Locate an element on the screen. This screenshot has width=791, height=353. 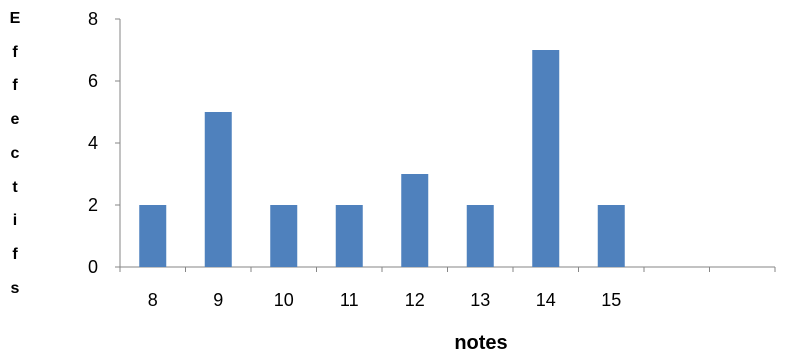
y-axis-label-letter: e is located at coordinates (15, 120).